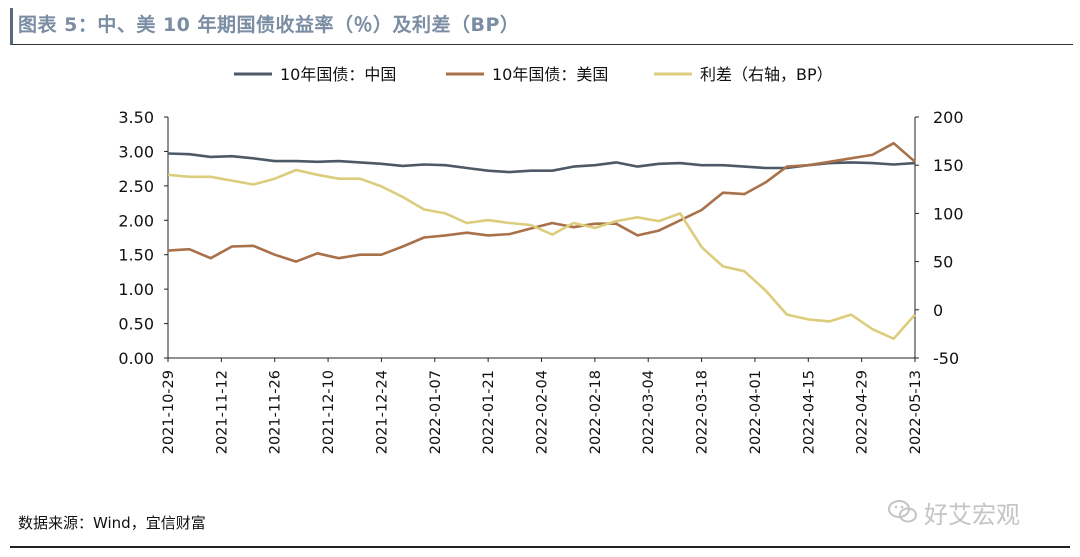  What do you see at coordinates (809, 412) in the screenshot?
I see `x-tick-label: 2022-04-15` at bounding box center [809, 412].